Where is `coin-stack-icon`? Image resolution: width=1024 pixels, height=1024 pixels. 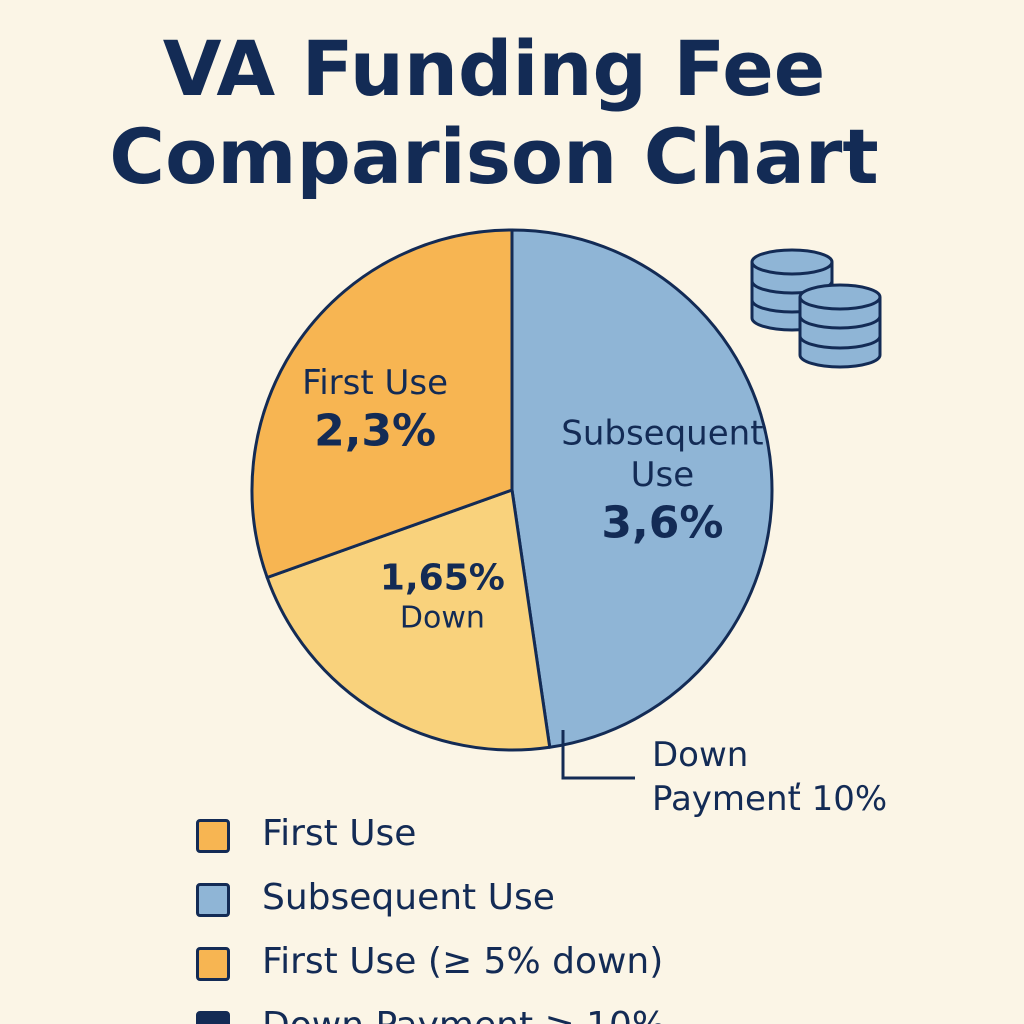
coin-stack-icon is located at coordinates (816, 308).